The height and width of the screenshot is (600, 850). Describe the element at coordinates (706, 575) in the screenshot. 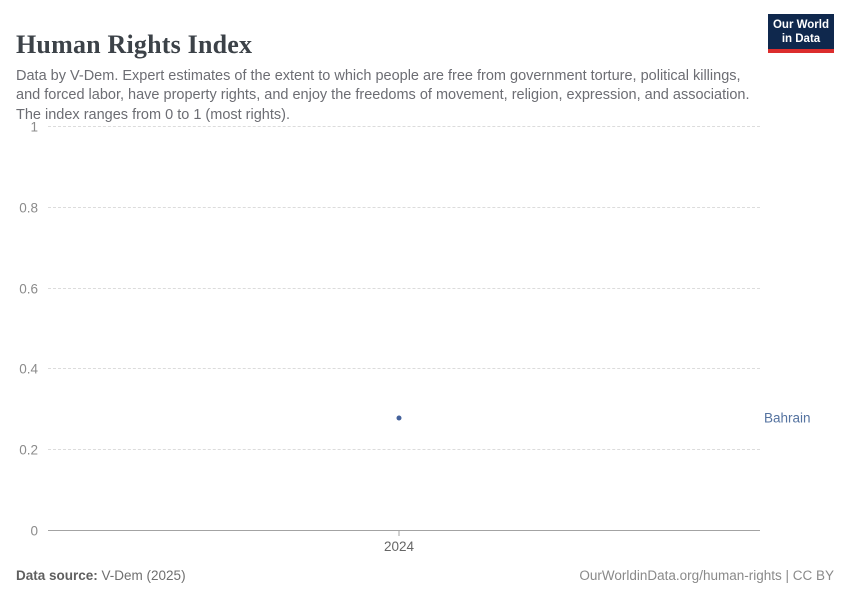

I see `credit-link: OurWorldinData.org/human-rights | CC BY` at that location.